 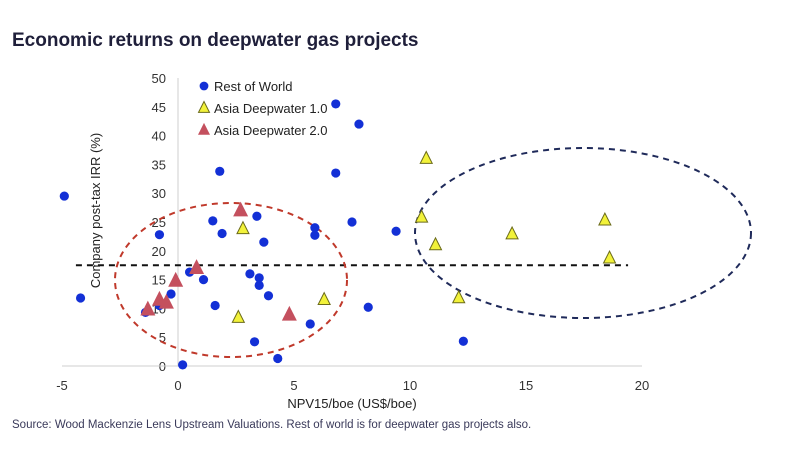 I want to click on y-tick-label: 40, so click(x=159, y=136).